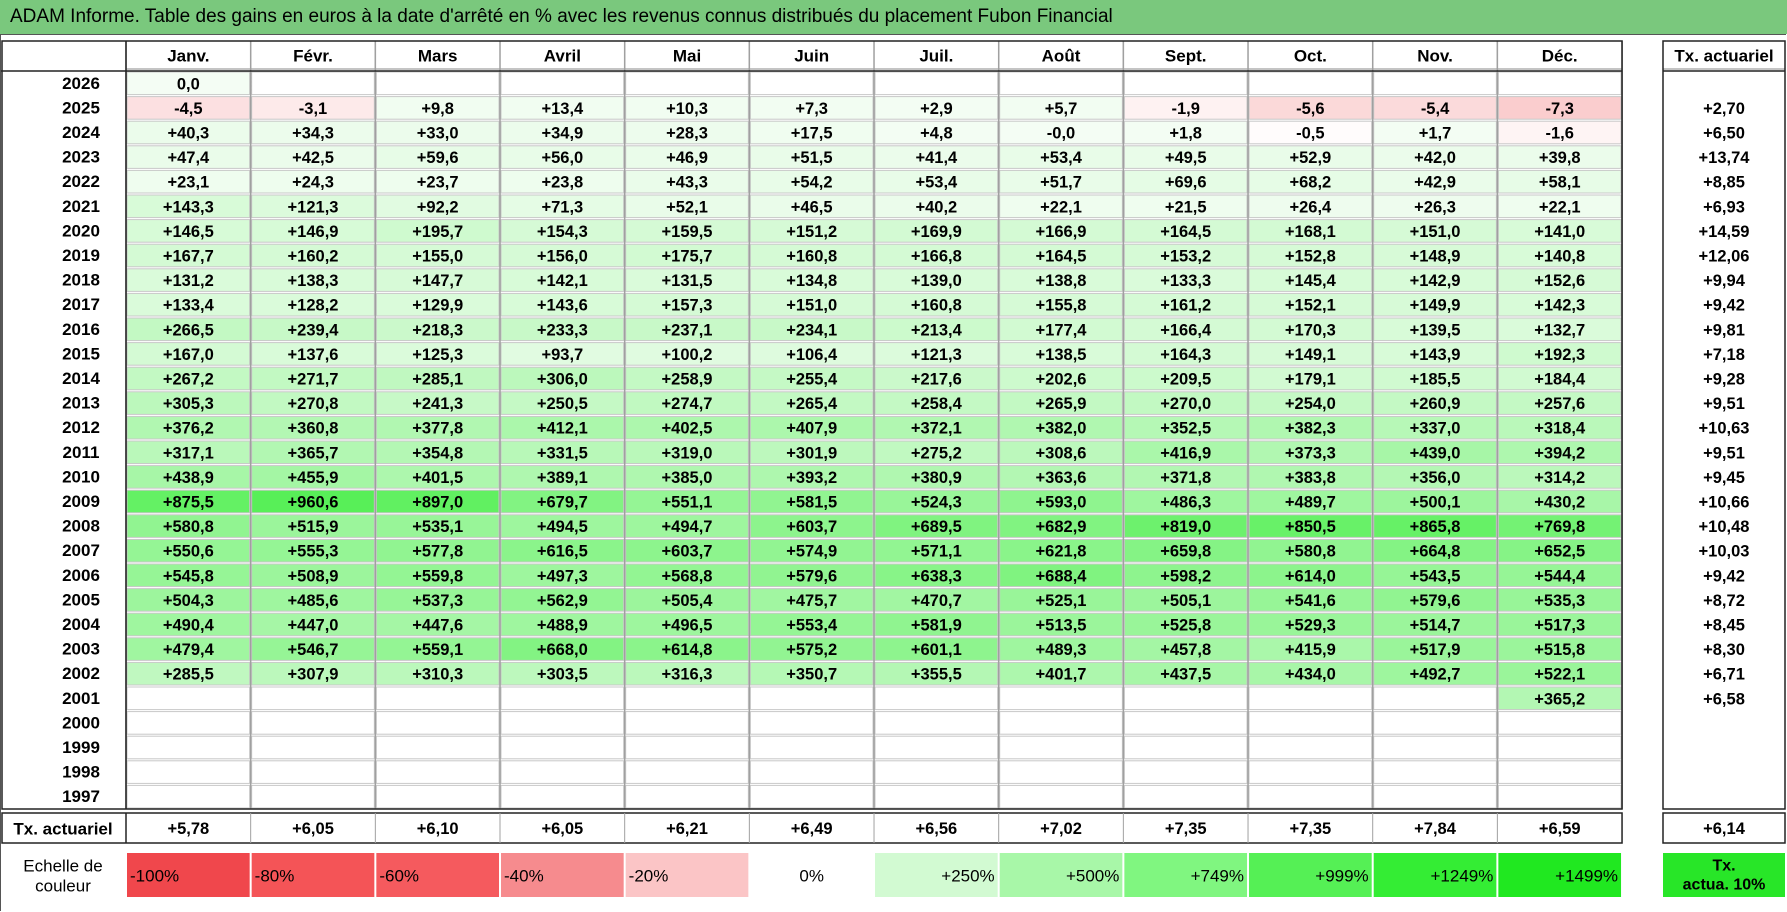 The image size is (1787, 912). Describe the element at coordinates (1724, 527) in the screenshot. I see `tx-actuariel-value: +10,48` at that location.